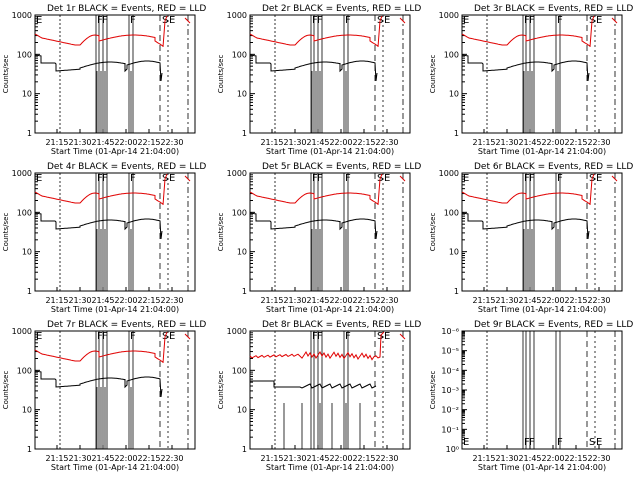  Describe the element at coordinates (126, 325) in the screenshot. I see `chart-title: Det 7r BLACK = Events, RED = LLD` at that location.